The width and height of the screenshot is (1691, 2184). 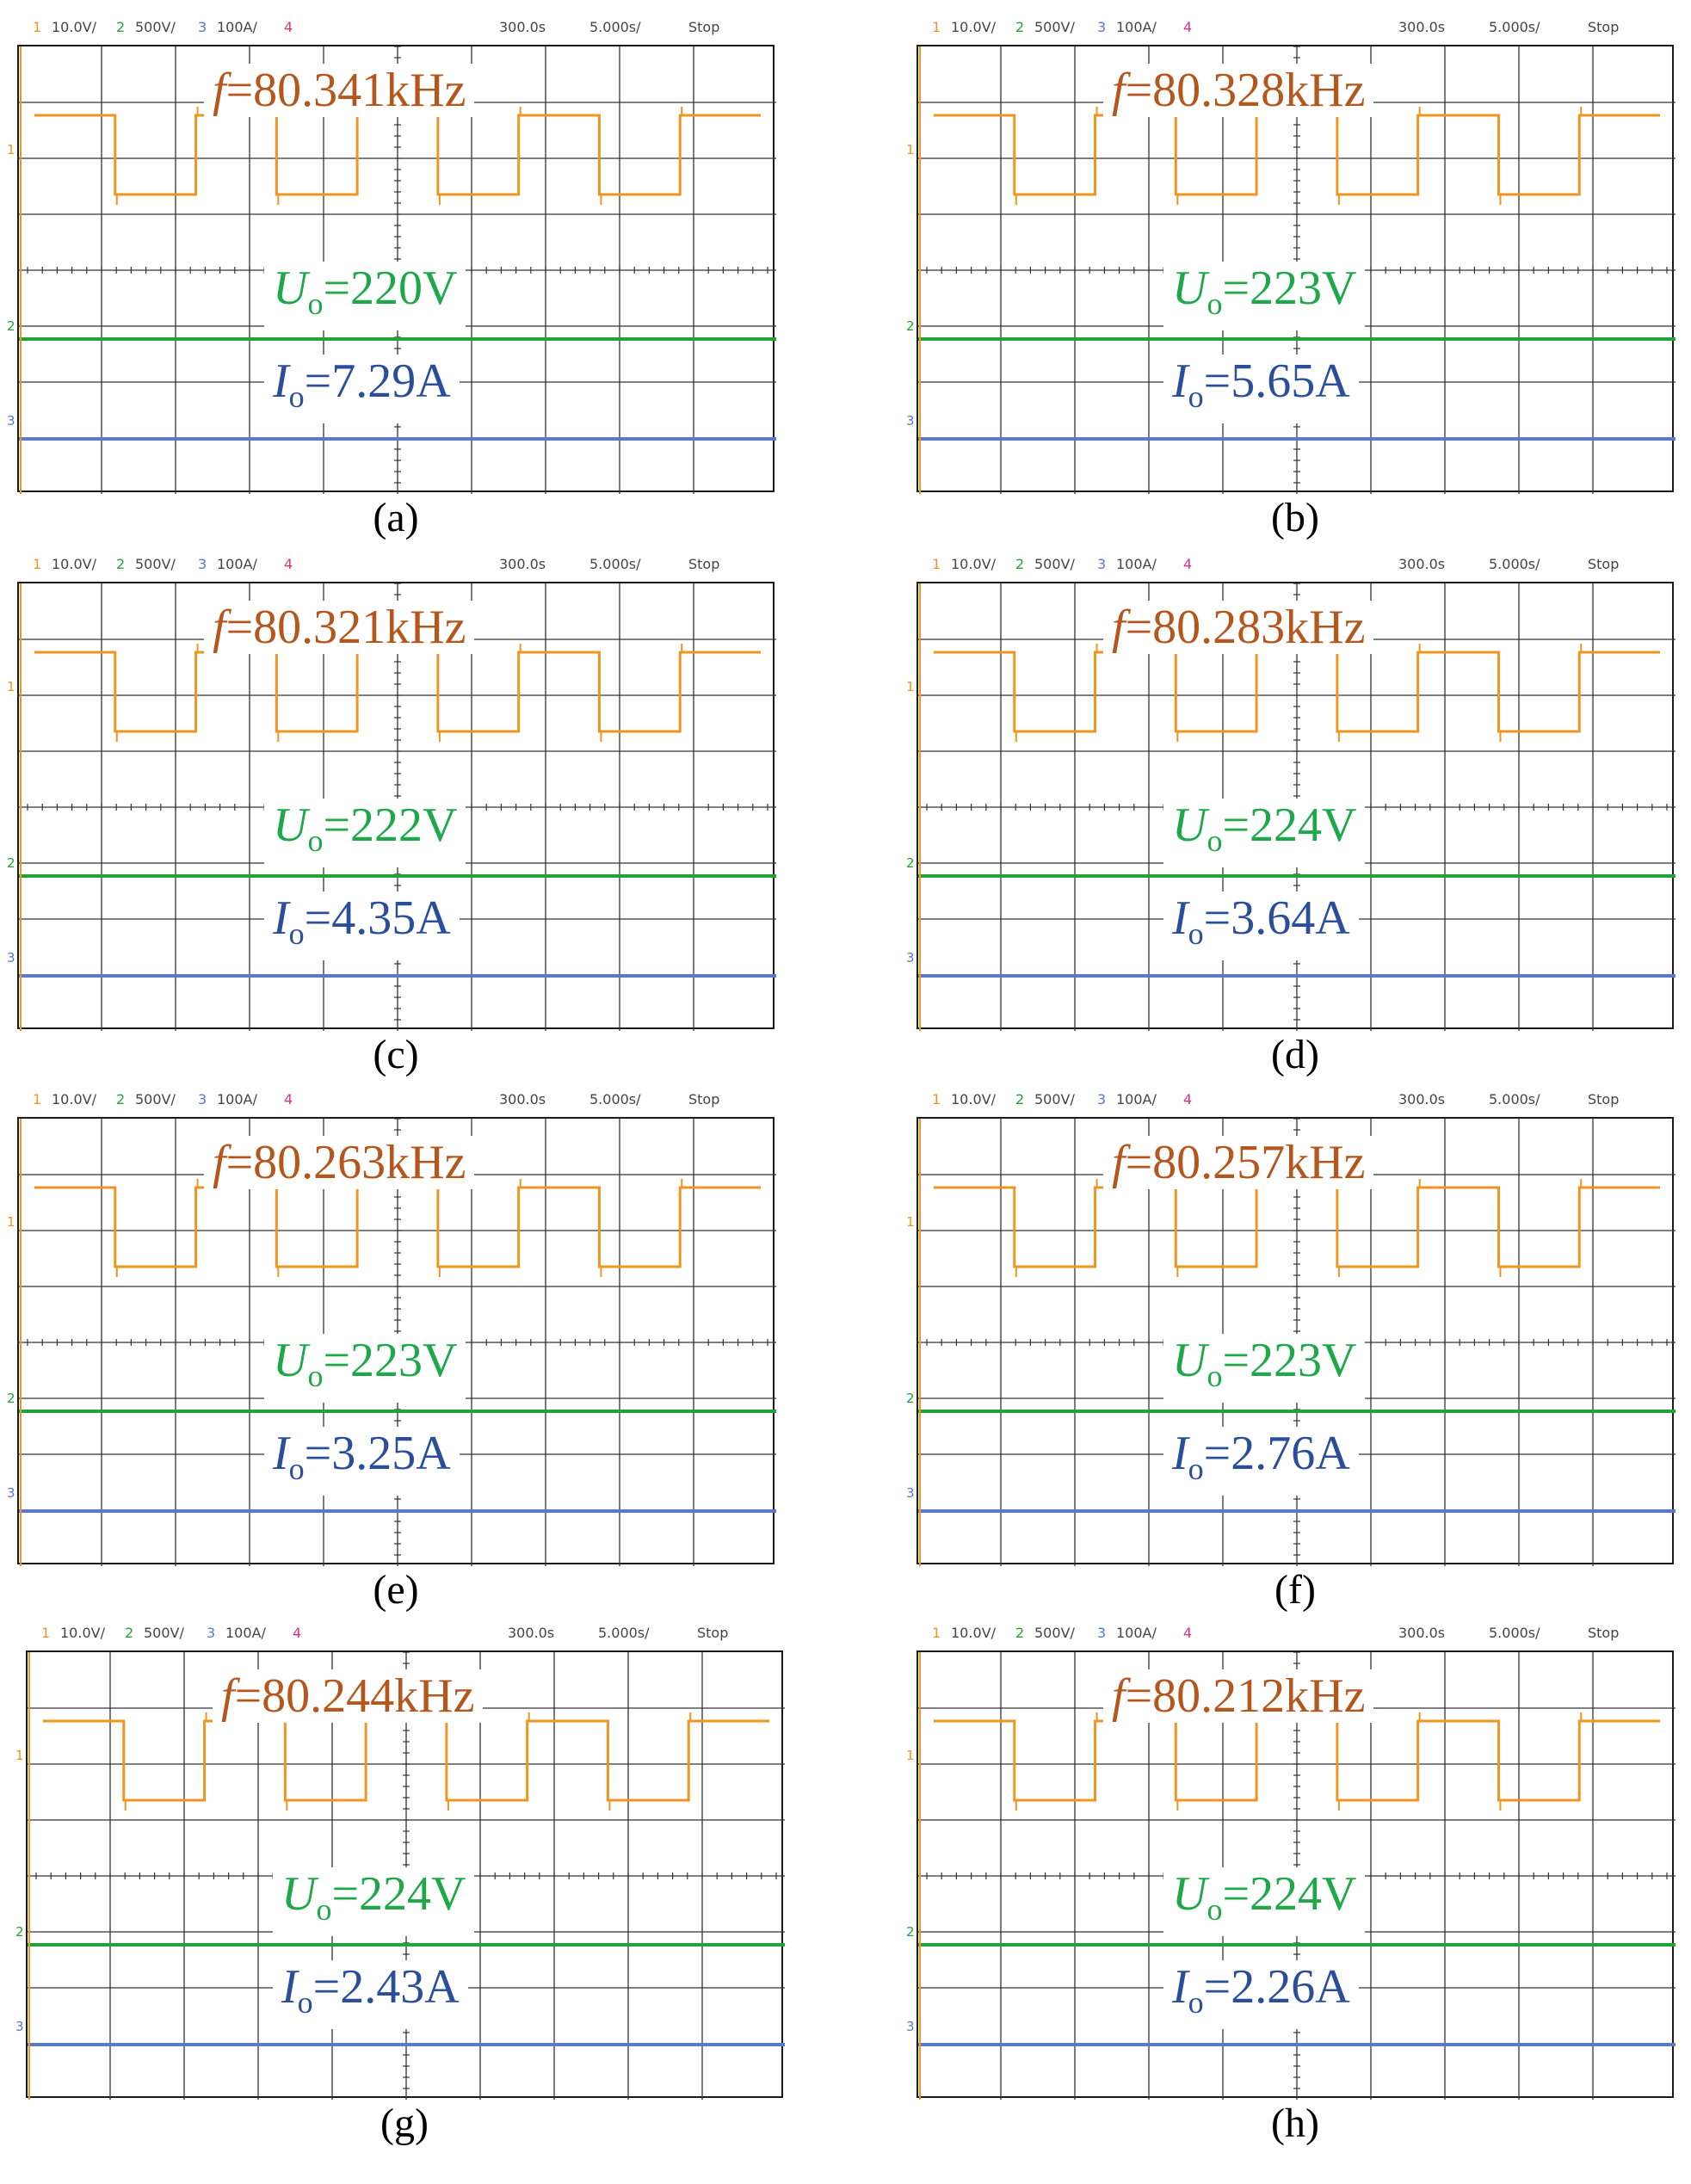 What do you see at coordinates (1295, 1054) in the screenshot?
I see `panel-caption: (d)` at bounding box center [1295, 1054].